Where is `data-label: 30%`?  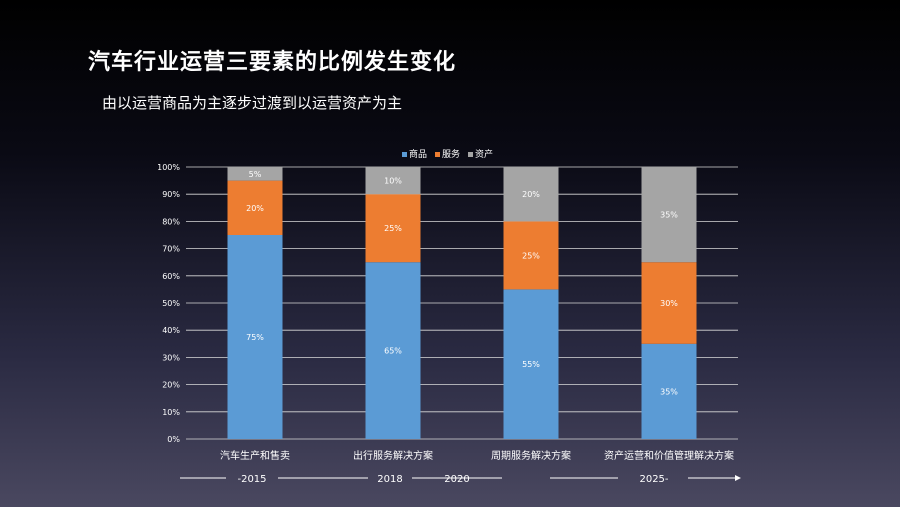
data-label: 30% is located at coordinates (669, 303).